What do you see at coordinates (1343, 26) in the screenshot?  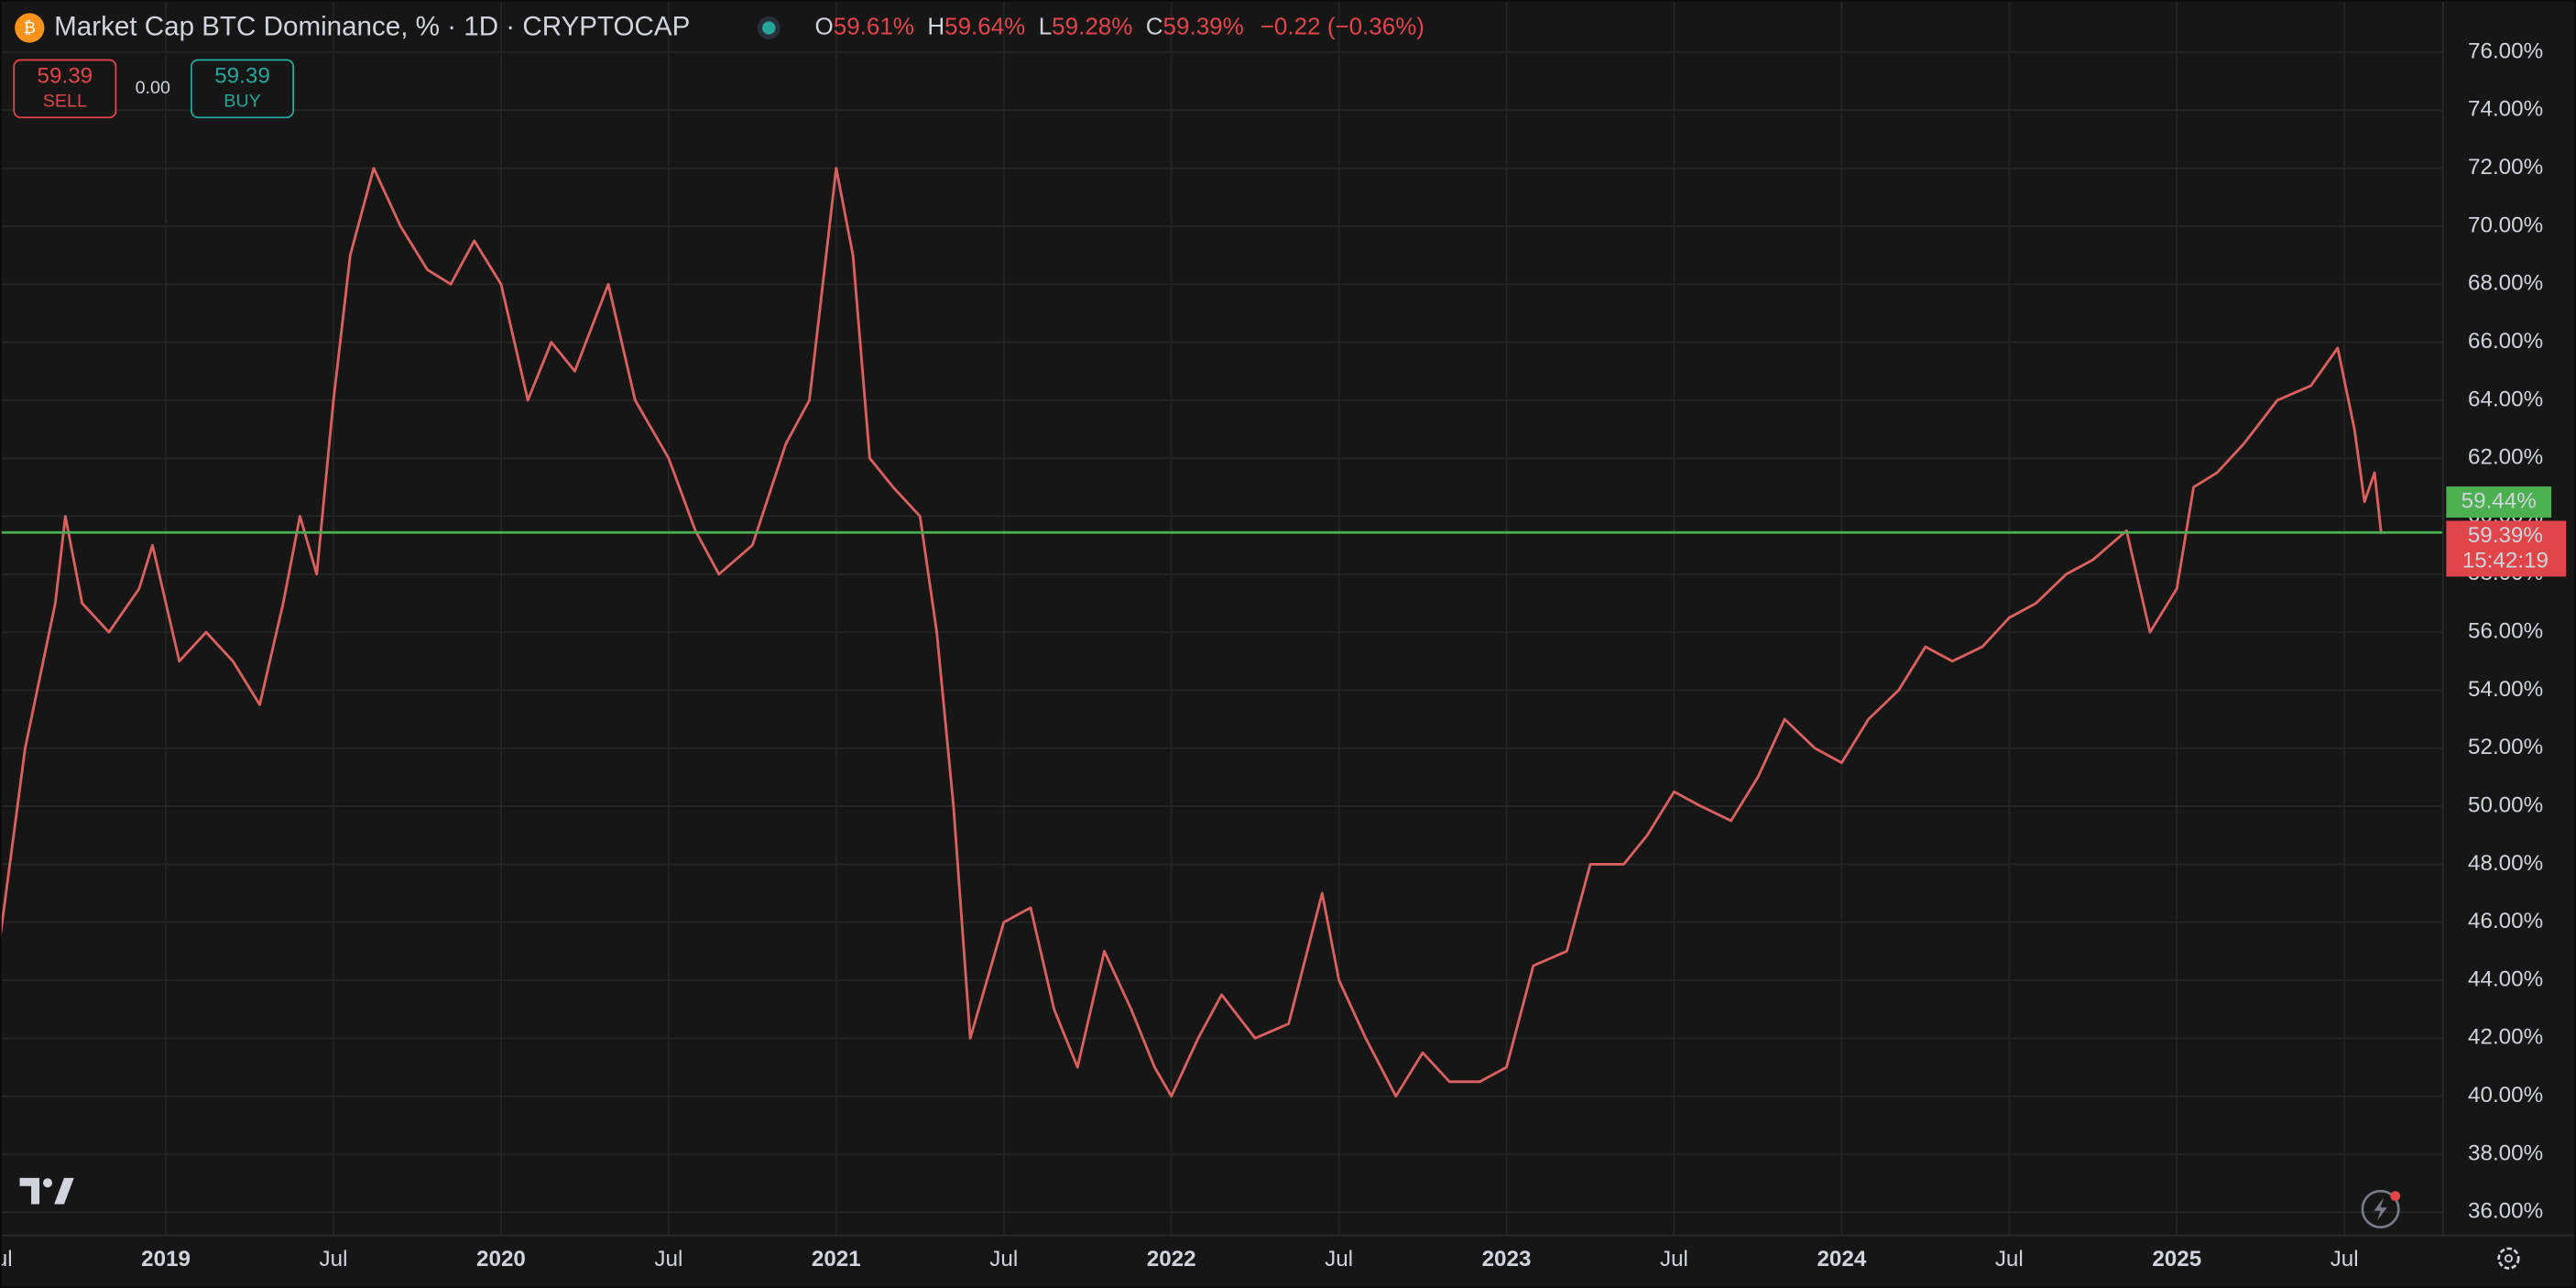 I see `change: −0.22 (−0.36%)` at bounding box center [1343, 26].